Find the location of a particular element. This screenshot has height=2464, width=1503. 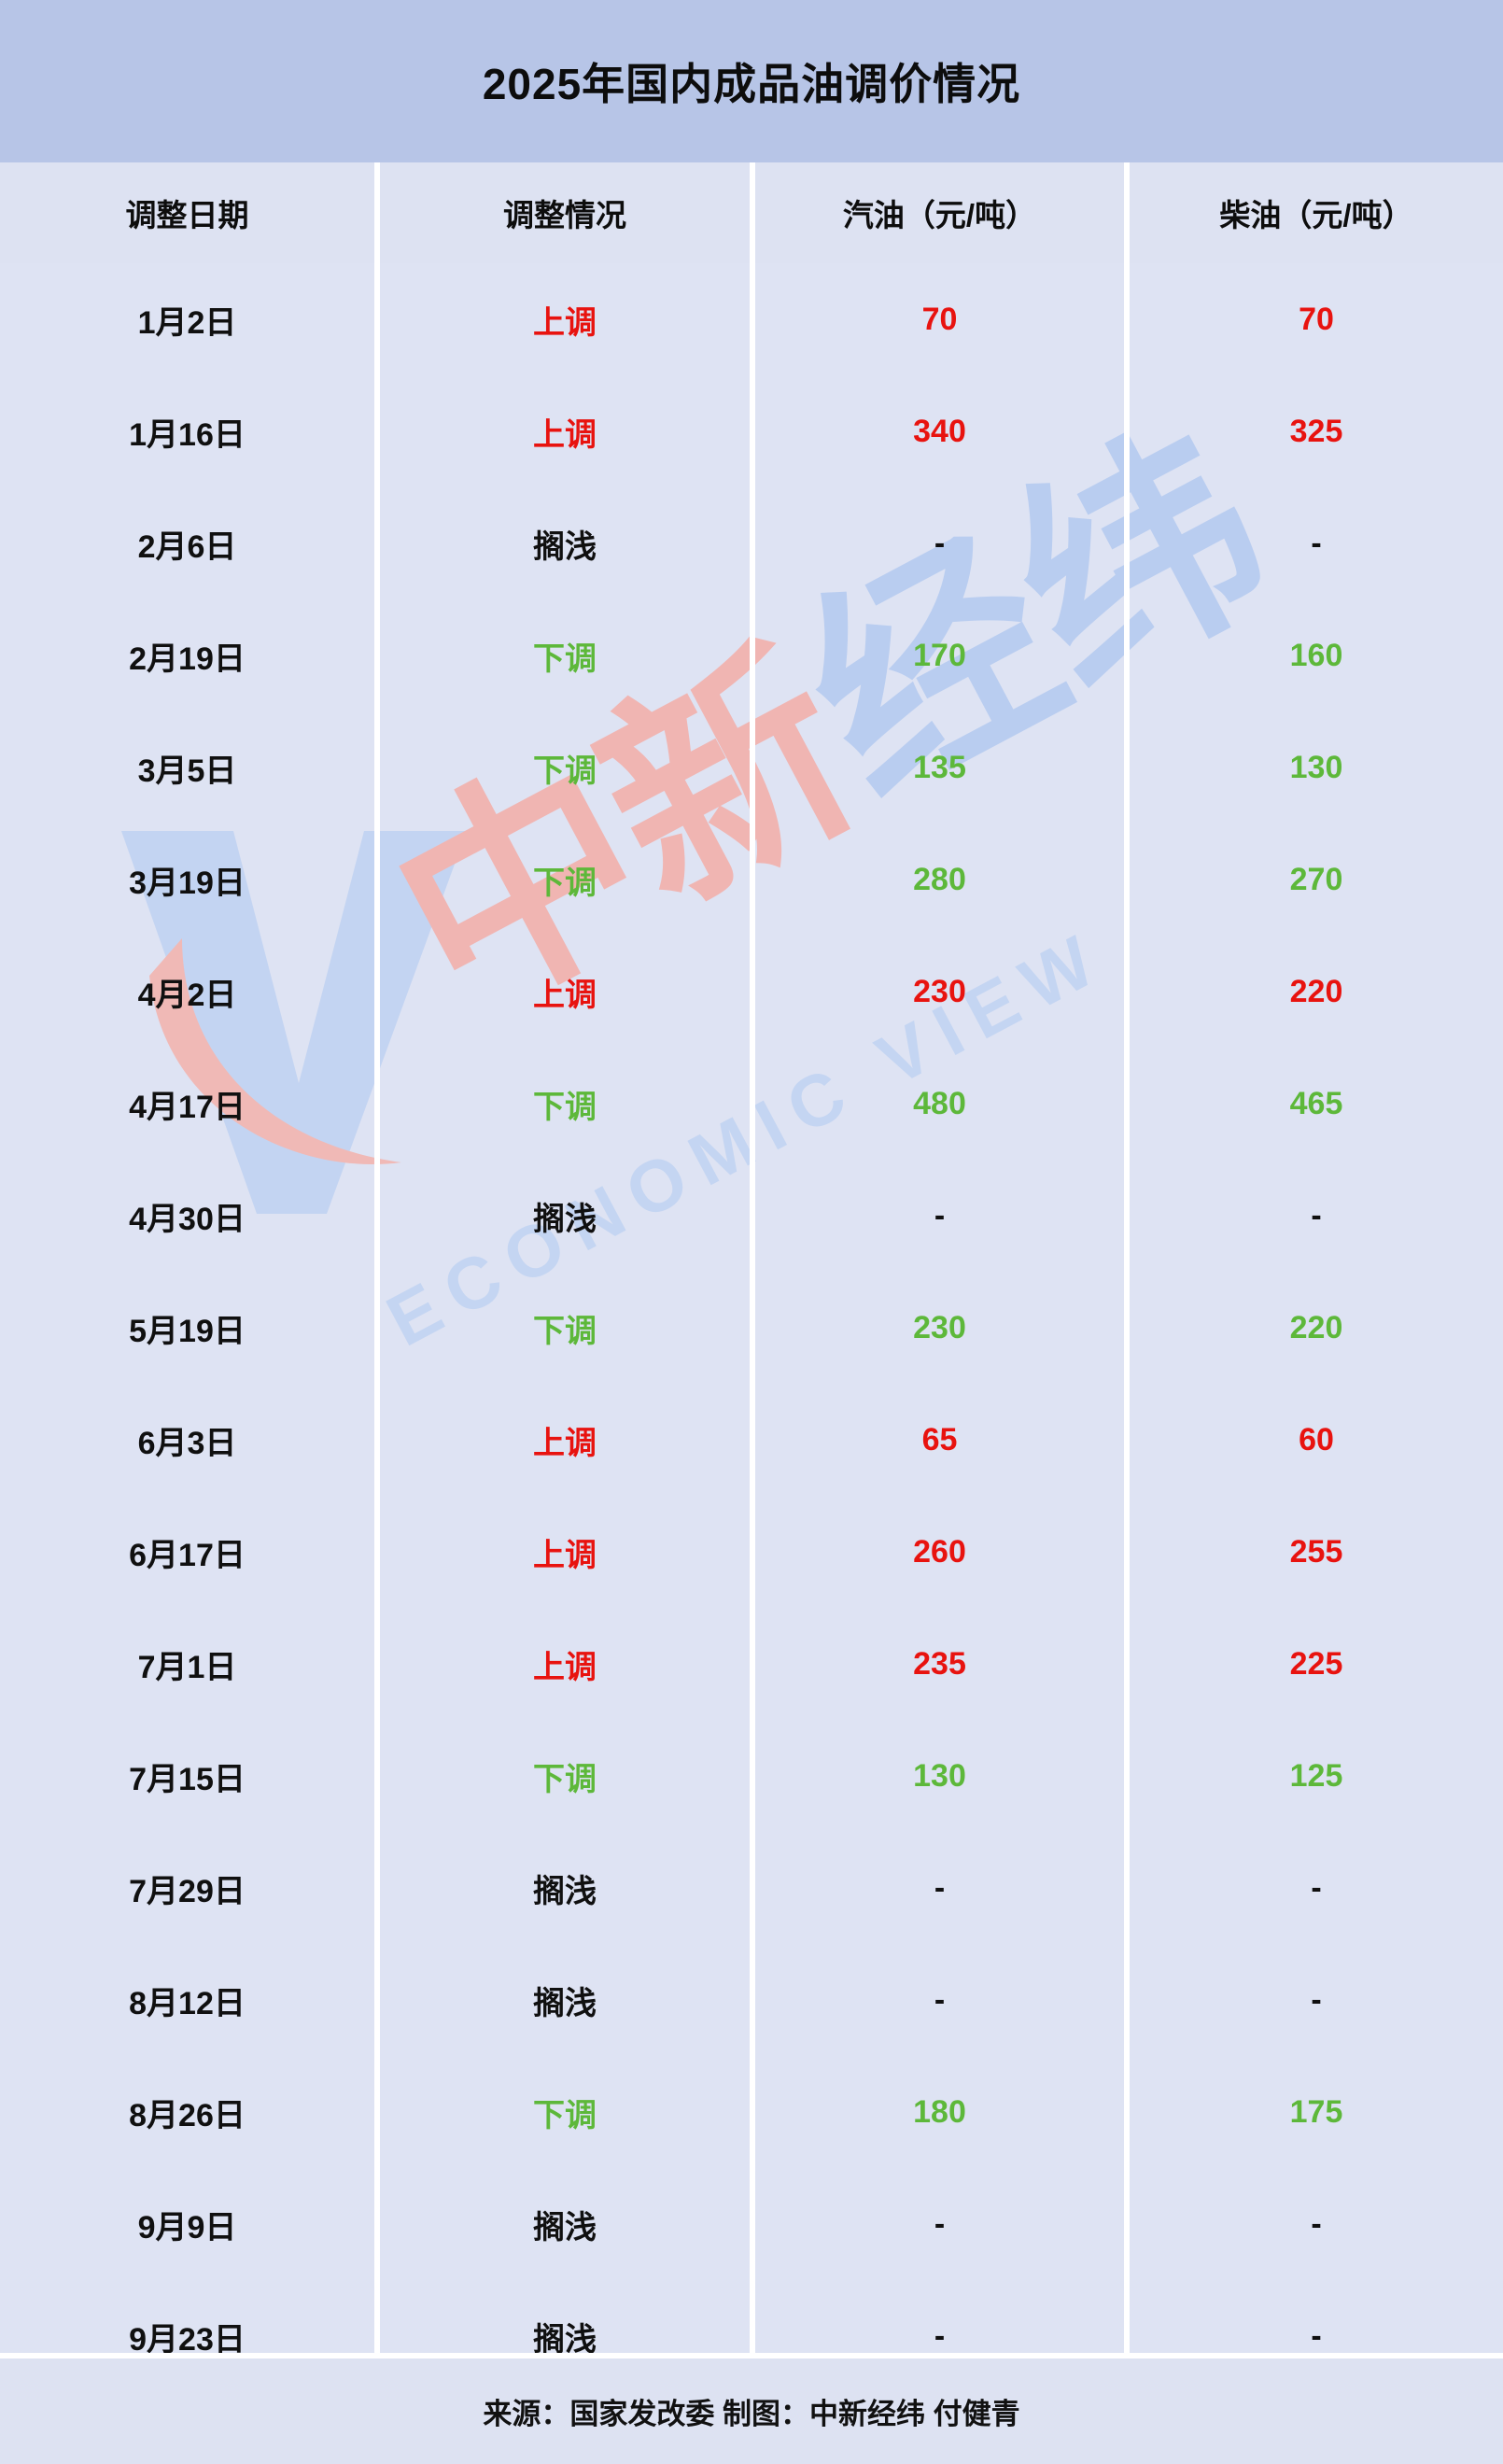

cell-gasoline: 180 is located at coordinates (941, 2112).